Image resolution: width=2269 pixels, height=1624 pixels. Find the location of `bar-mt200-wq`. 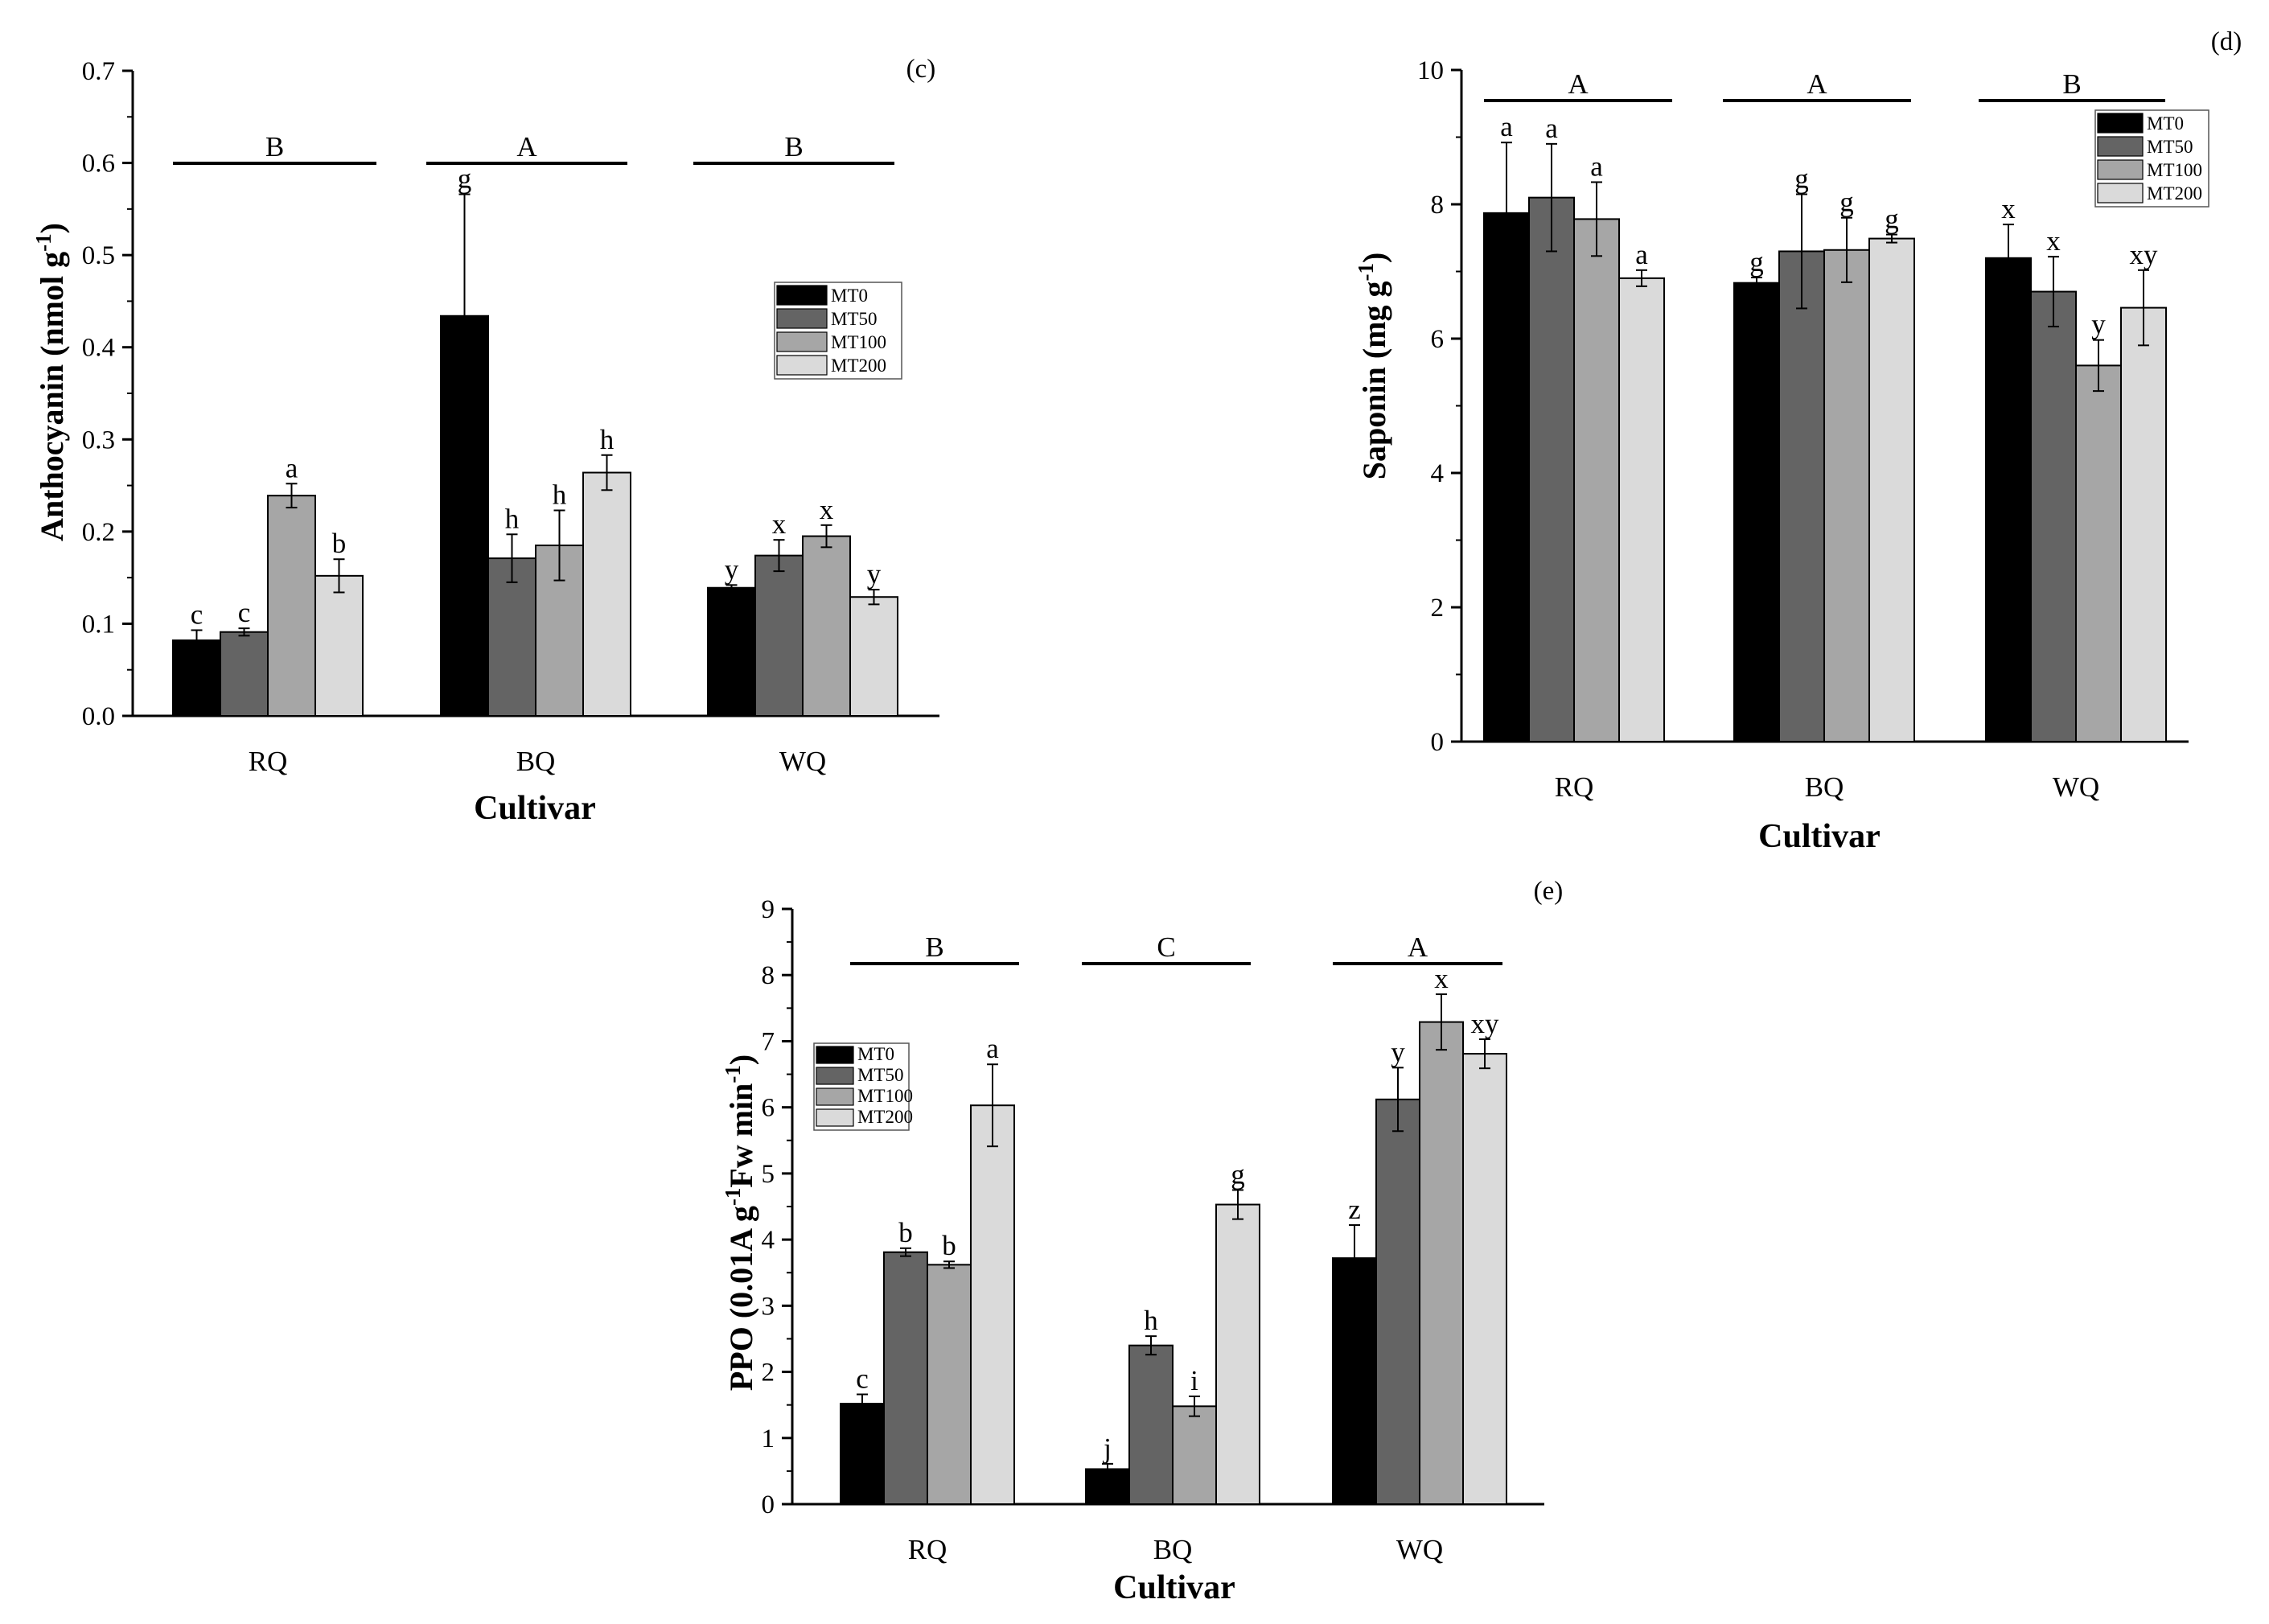

bar-mt200-wq is located at coordinates (873, 657).